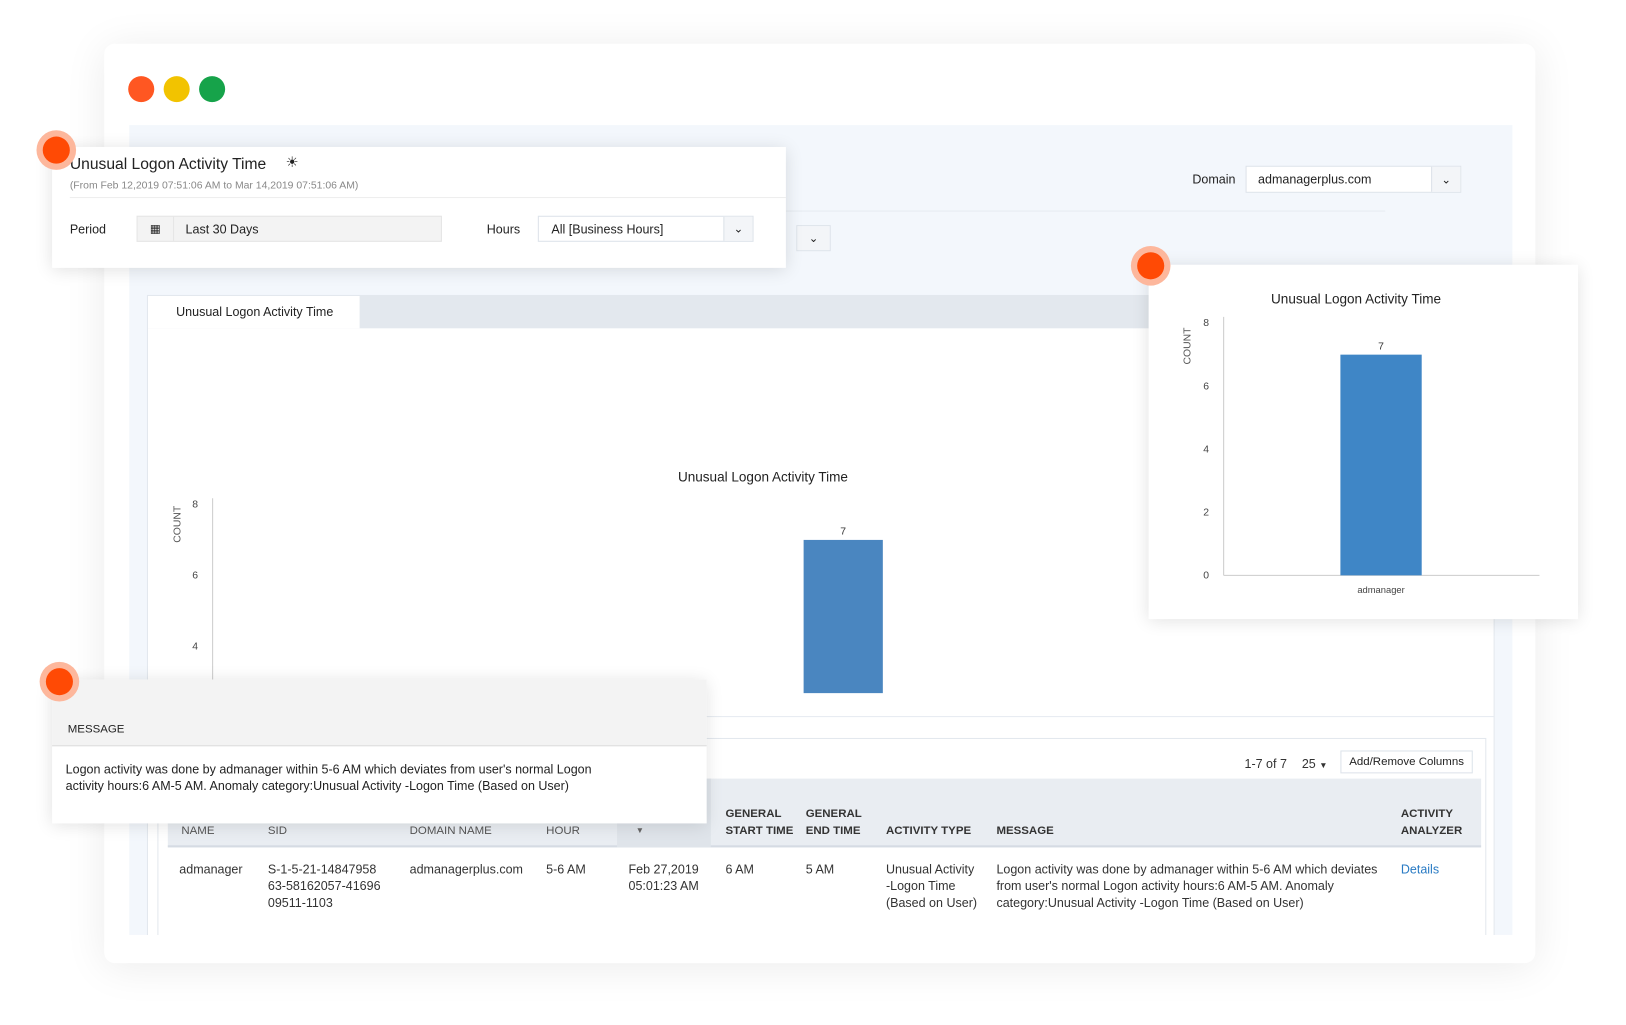 Image resolution: width=1626 pixels, height=1025 pixels. I want to click on page-size-select: 25 ▼, so click(1315, 765).